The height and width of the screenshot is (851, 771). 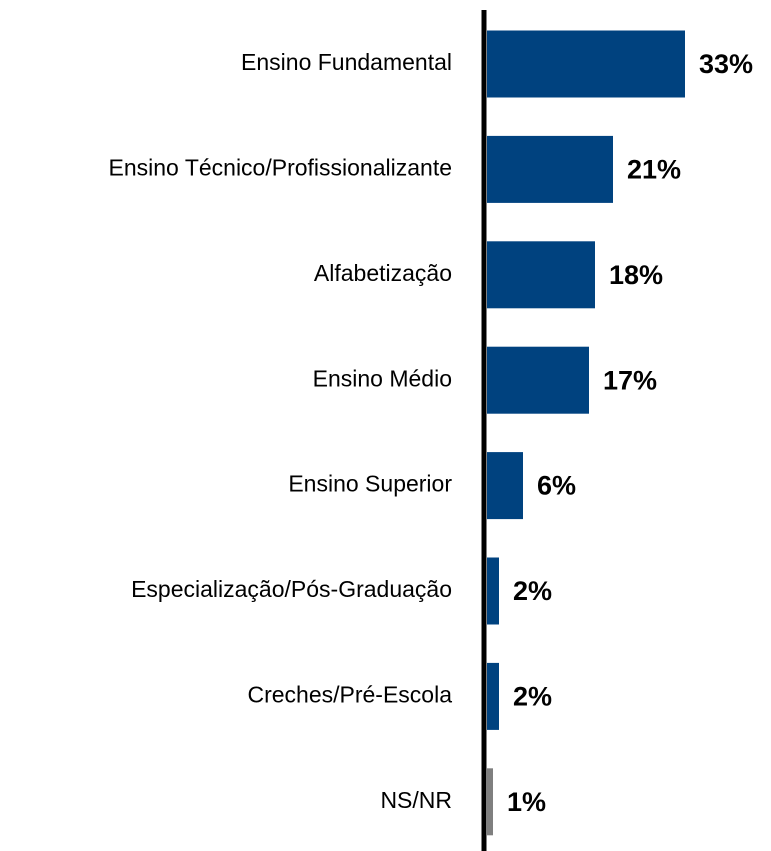 I want to click on category-label: Ensino Superior, so click(x=370, y=484).